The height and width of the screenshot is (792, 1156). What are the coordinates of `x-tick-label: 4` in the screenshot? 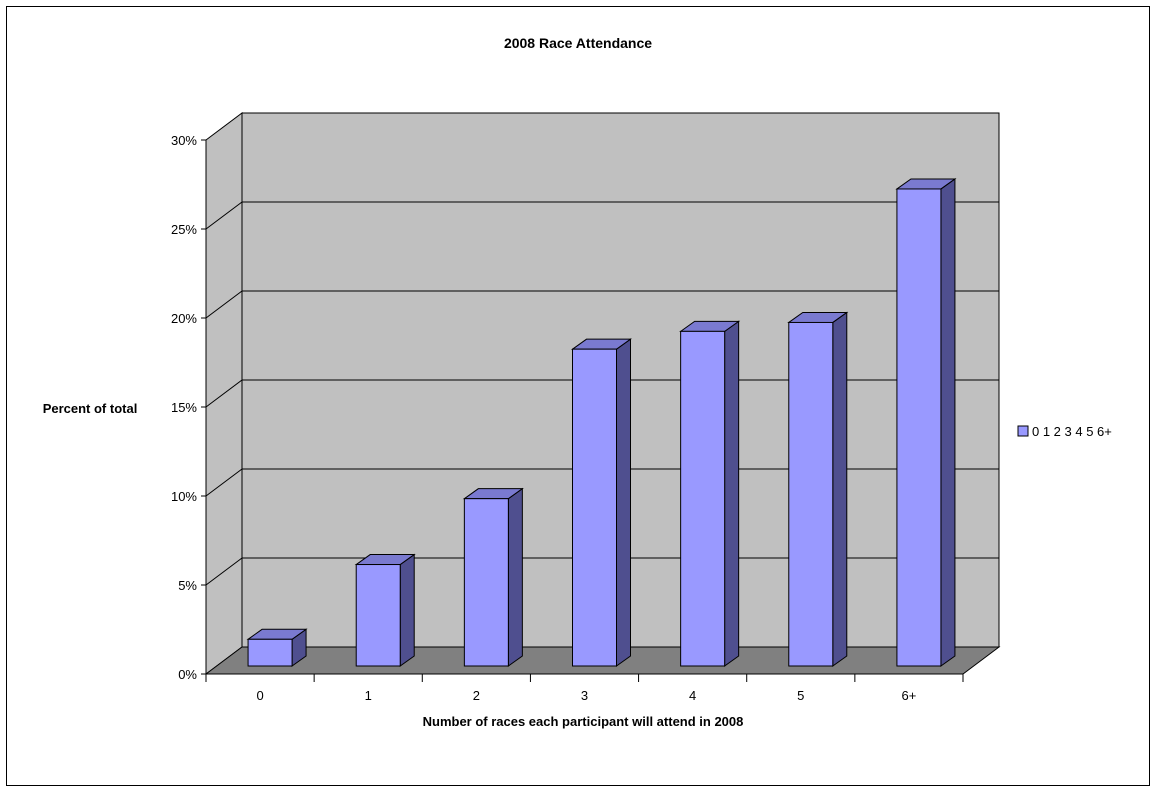 It's located at (692, 695).